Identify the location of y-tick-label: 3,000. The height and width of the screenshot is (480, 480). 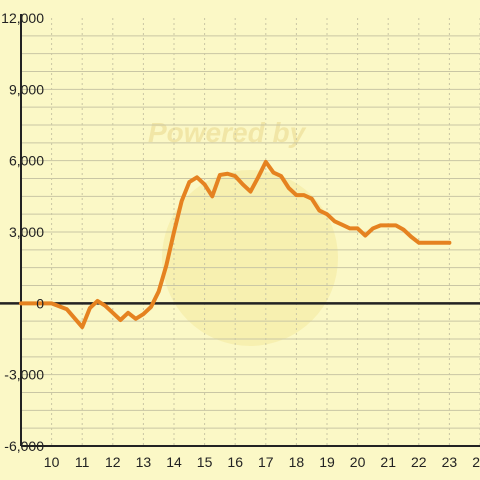
(26, 232).